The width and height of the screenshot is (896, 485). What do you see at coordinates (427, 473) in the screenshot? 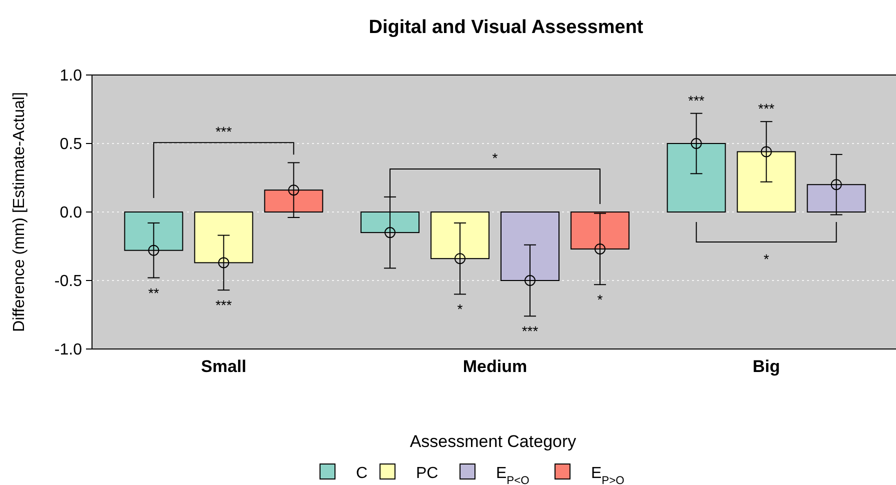
I see `legend-label: PC` at bounding box center [427, 473].